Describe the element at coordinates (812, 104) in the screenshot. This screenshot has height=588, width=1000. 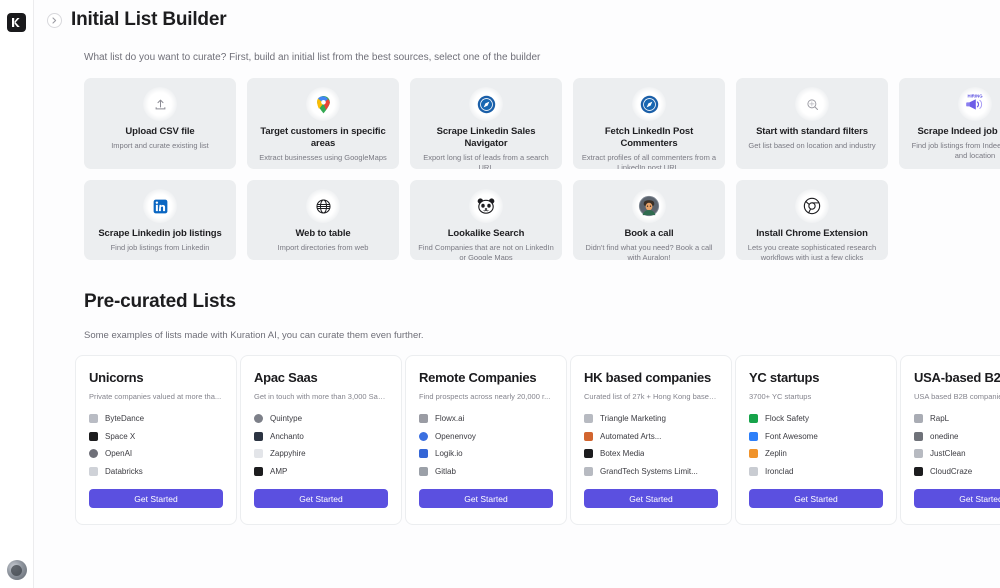
I see `filter-icon` at that location.